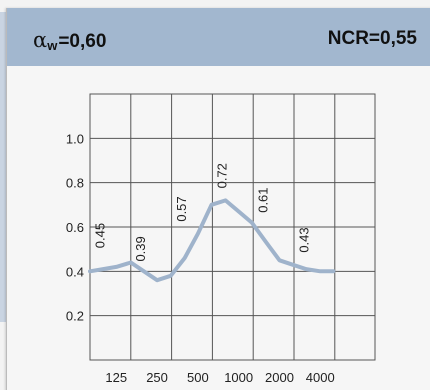 This screenshot has width=430, height=390. Describe the element at coordinates (40, 40) in the screenshot. I see `alpha-symbol: α` at that location.